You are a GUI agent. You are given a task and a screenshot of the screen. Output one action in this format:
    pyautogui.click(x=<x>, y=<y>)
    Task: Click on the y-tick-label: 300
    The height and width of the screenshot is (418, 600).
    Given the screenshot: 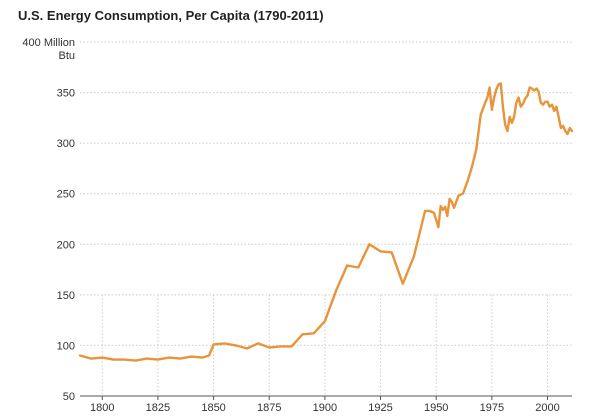 What is the action you would take?
    pyautogui.click(x=66, y=144)
    